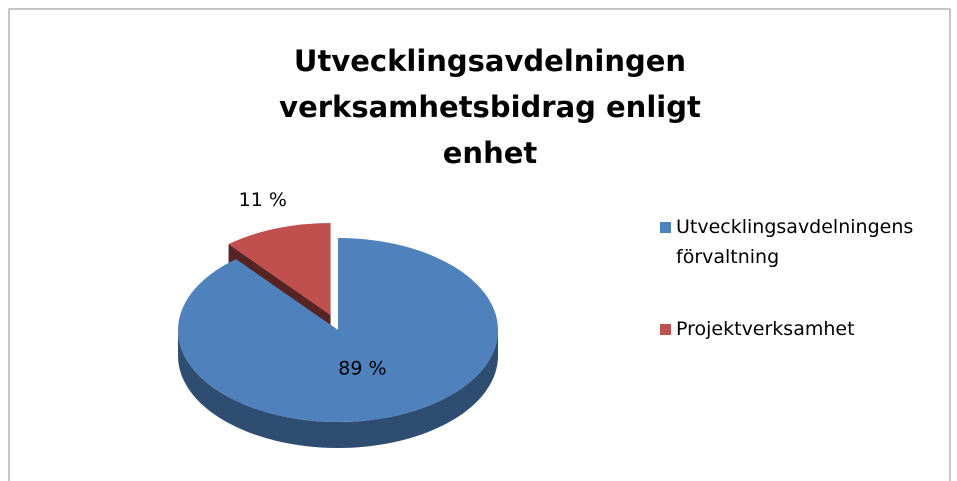 This screenshot has height=481, width=957. What do you see at coordinates (362, 368) in the screenshot?
I see `data-label: 89 %` at bounding box center [362, 368].